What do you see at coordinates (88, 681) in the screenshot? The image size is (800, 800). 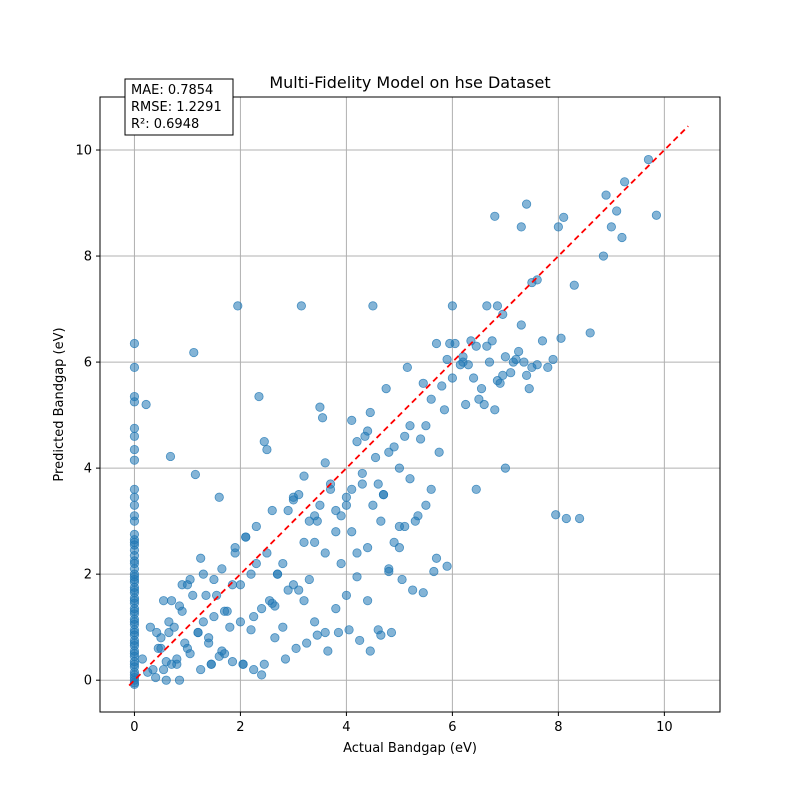 I see `y-tick-label: 0` at bounding box center [88, 681].